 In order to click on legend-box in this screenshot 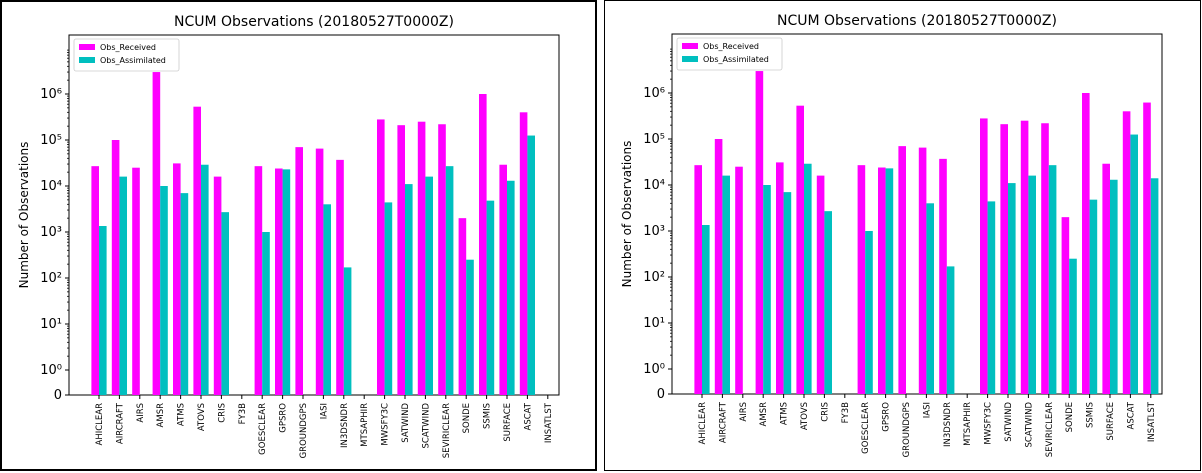, I will do `click(126, 55)`.